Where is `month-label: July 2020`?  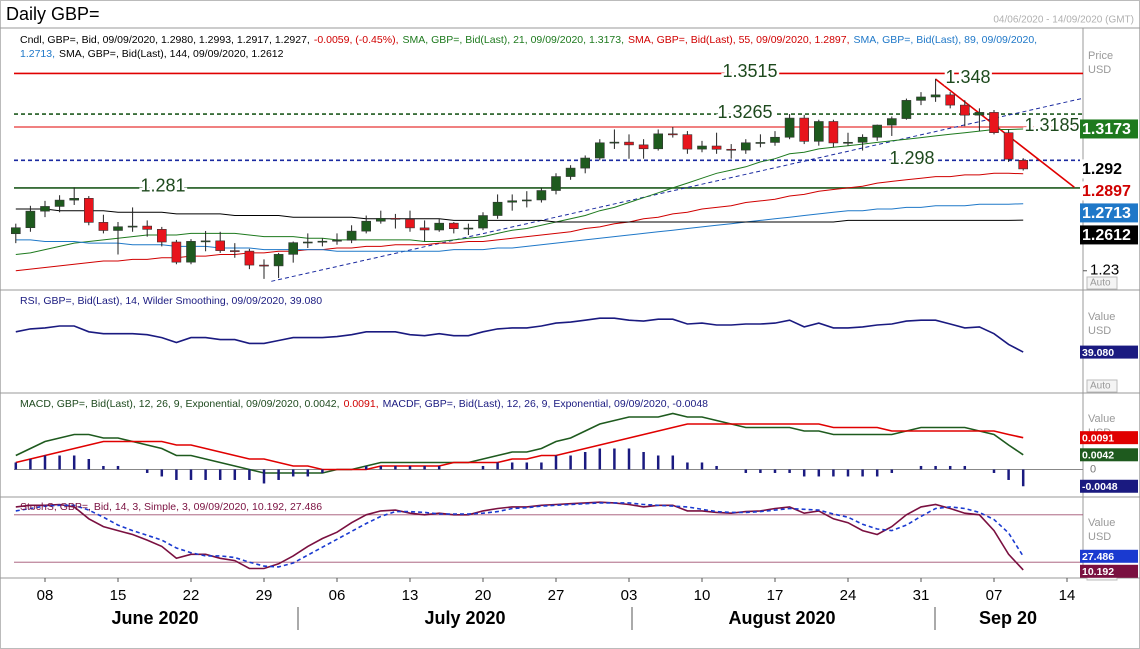 month-label: July 2020 is located at coordinates (464, 618).